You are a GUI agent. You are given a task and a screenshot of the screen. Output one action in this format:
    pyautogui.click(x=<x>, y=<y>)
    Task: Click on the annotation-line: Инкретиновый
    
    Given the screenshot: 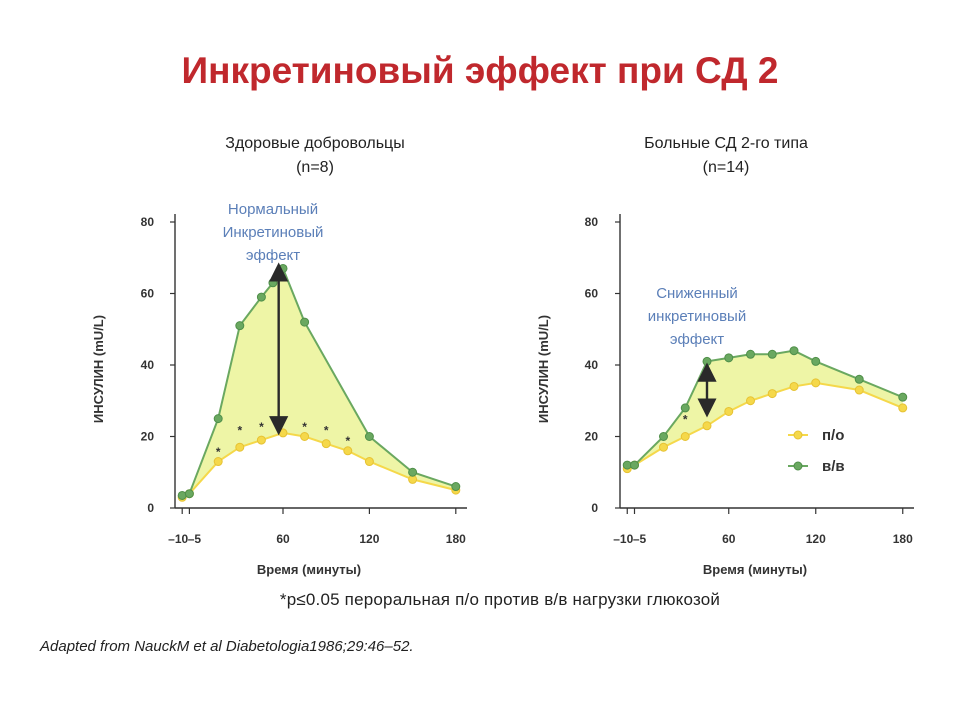 What is the action you would take?
    pyautogui.click(x=273, y=232)
    